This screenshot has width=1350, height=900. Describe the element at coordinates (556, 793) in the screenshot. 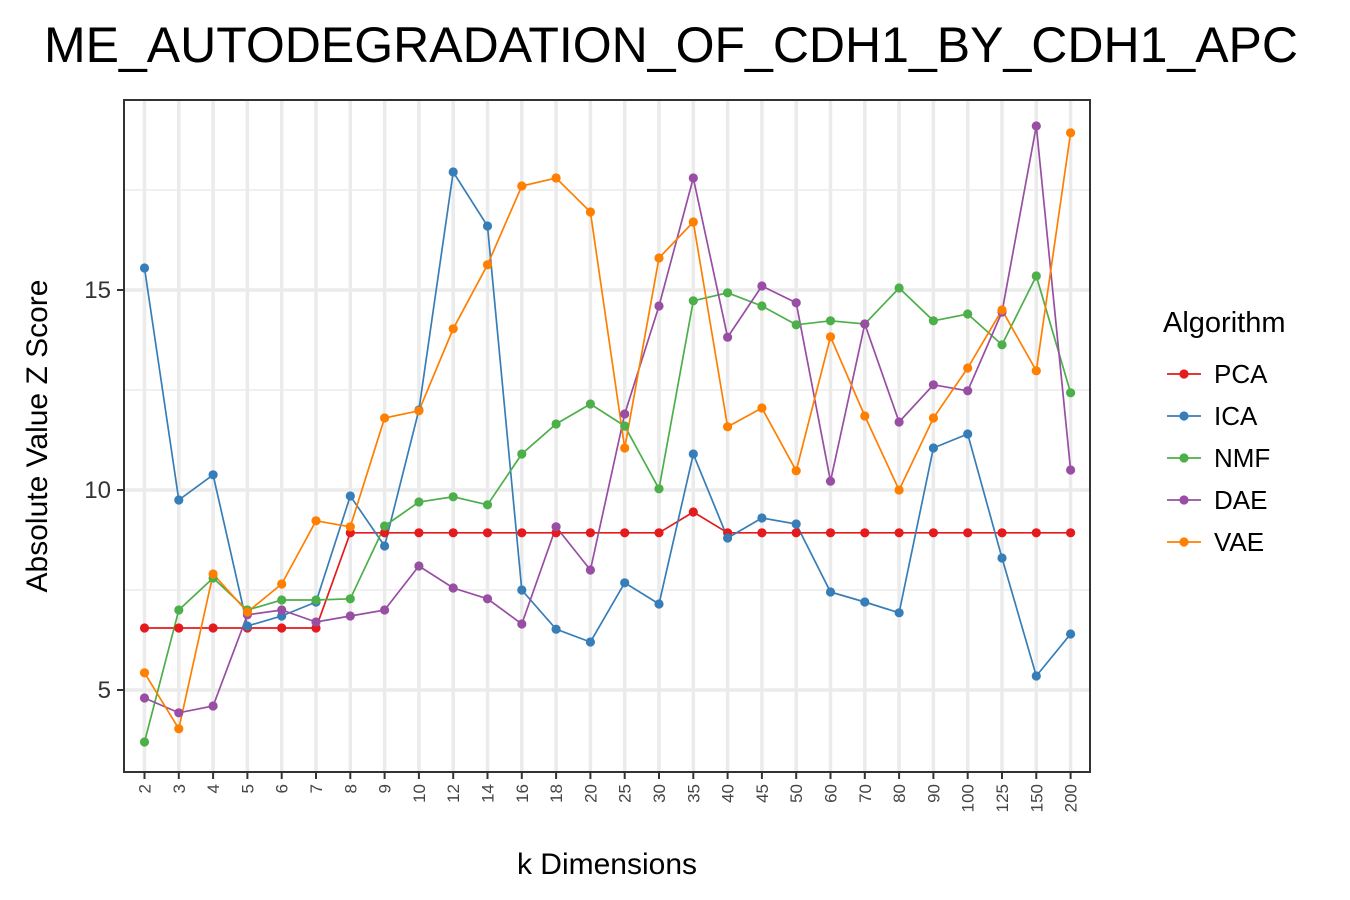

I see `x-tick-label: 18` at that location.